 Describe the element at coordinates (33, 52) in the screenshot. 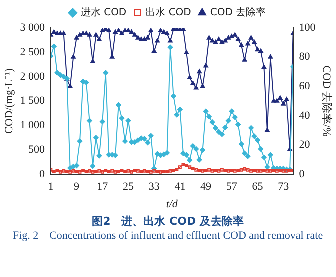

I see `y-tick-label: 2 500` at that location.